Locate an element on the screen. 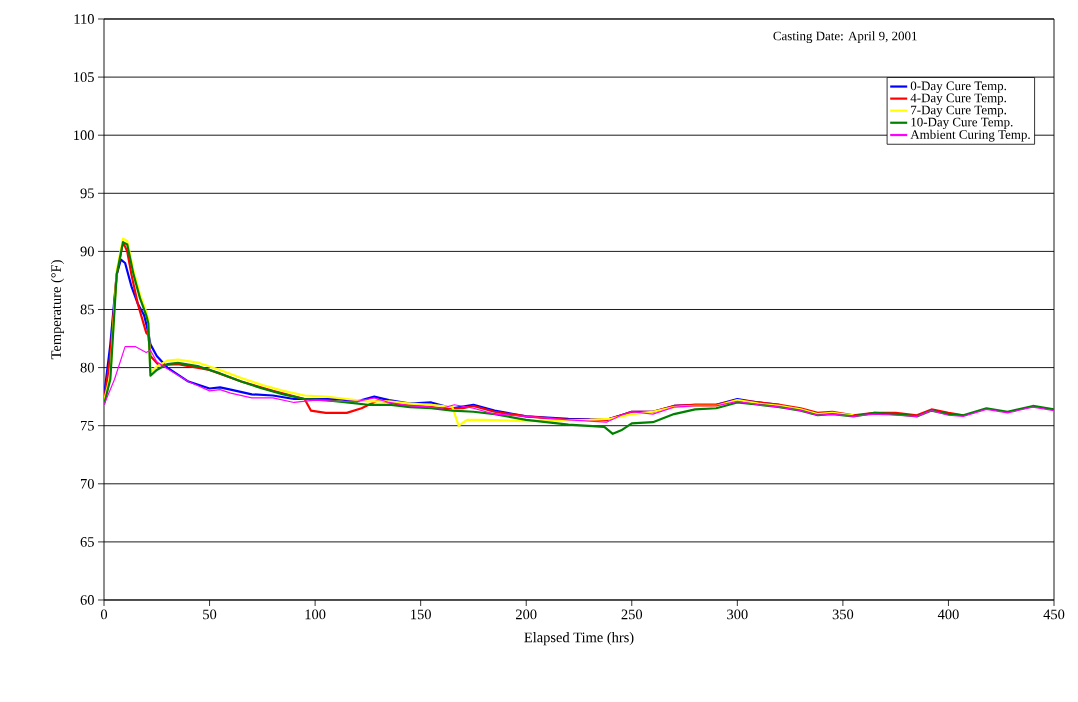  x-tick-label: 350 is located at coordinates (843, 614).